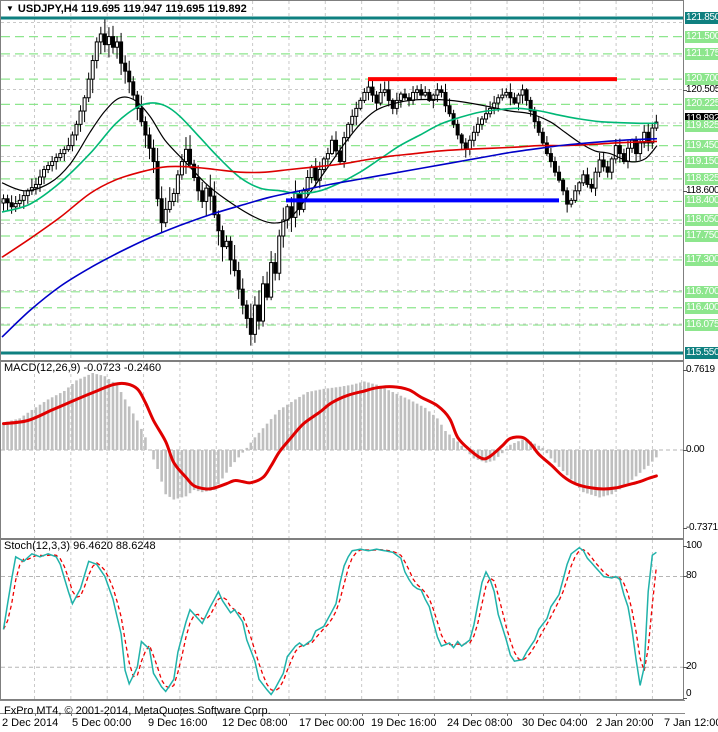 This screenshot has height=732, width=718. I want to click on time-label: 24 Dec 08:00, so click(480, 723).